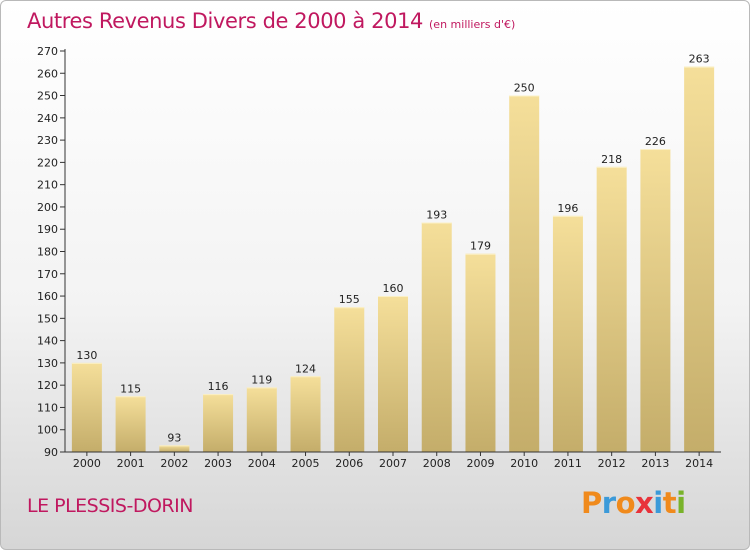  I want to click on x-tick-label: 2004, so click(262, 463).